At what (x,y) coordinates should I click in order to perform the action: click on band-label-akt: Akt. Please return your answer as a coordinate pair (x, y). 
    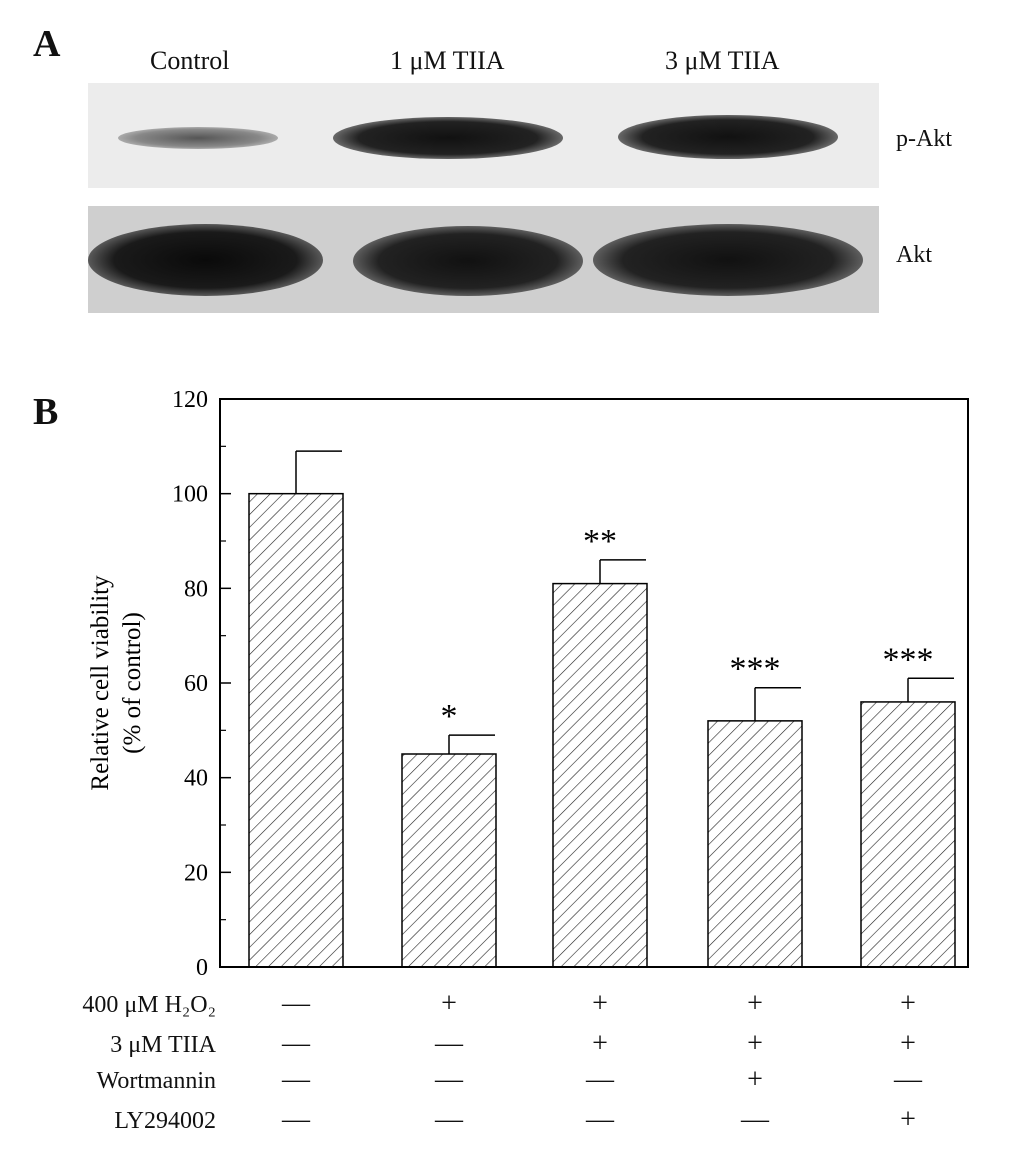
    Looking at the image, I should click on (914, 255).